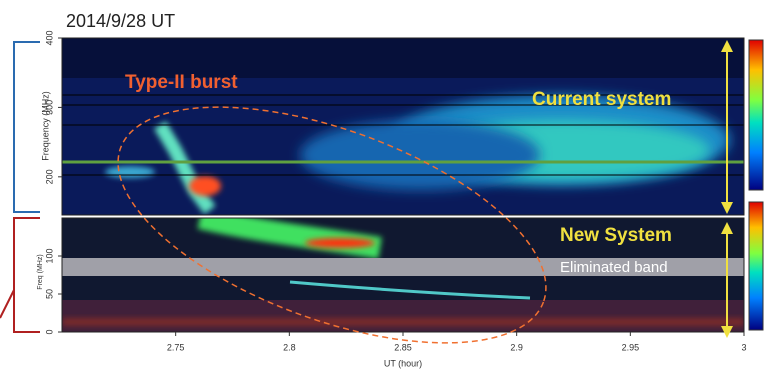 This screenshot has height=374, width=774. Describe the element at coordinates (49, 107) in the screenshot. I see `y-tick-label: 300` at that location.